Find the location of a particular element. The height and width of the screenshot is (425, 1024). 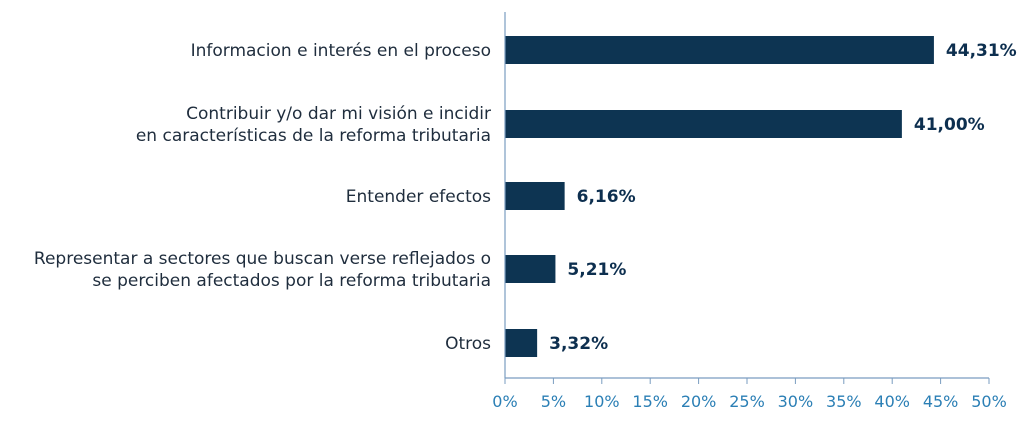

x-tick-label-9: 45% is located at coordinates (941, 401).